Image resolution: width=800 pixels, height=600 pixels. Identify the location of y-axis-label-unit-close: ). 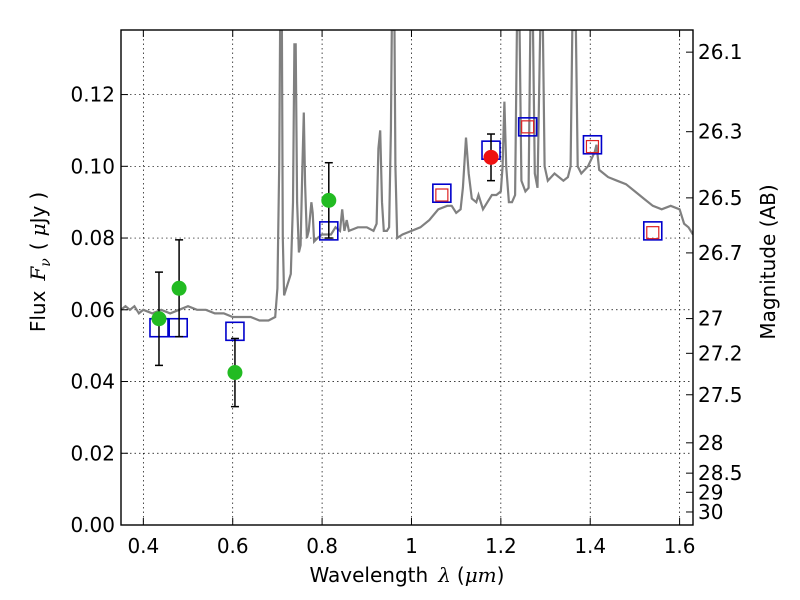
(38, 196).